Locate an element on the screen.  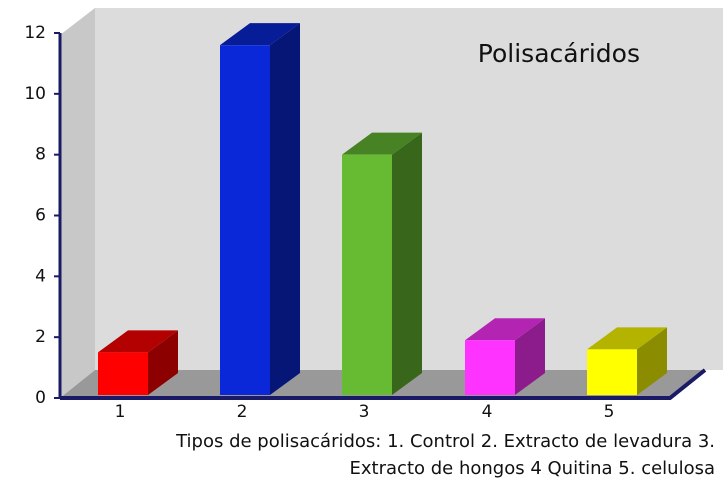
x-tick-label: 1 is located at coordinates (120, 412).